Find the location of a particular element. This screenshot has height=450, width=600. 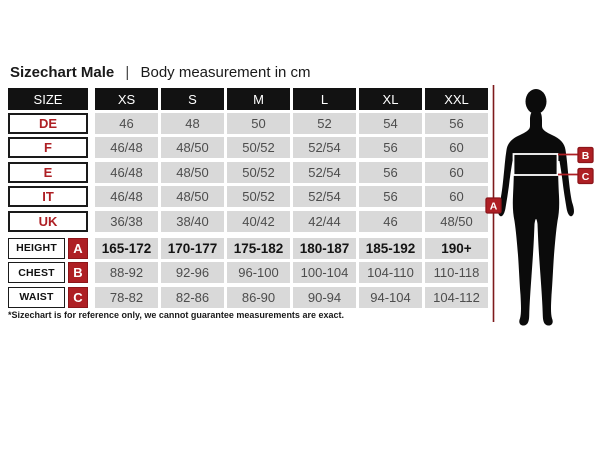

cell-chest-xs: 88-92 is located at coordinates (126, 272).